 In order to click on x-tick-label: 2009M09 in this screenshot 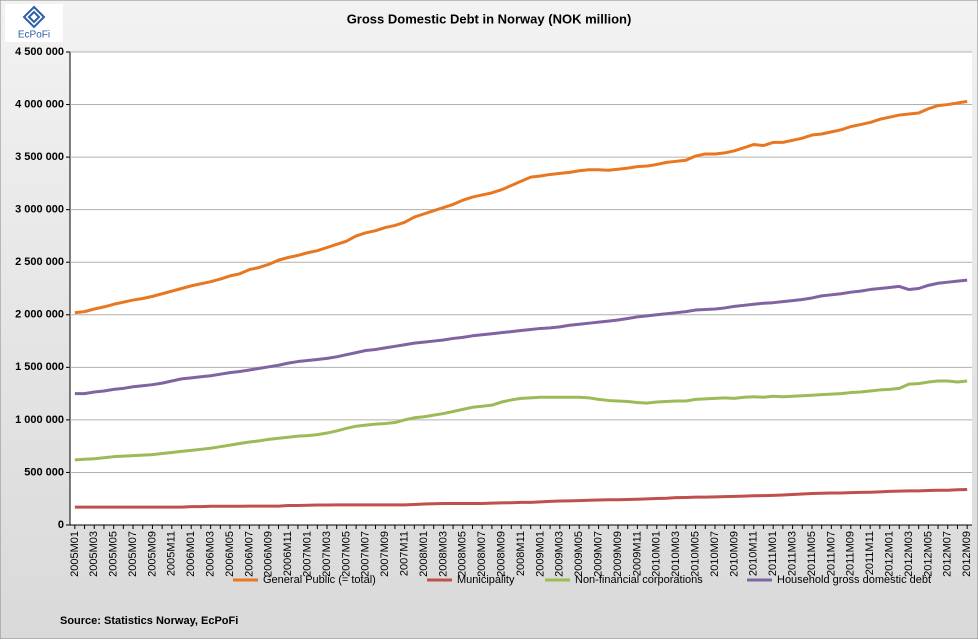, I will do `click(618, 554)`.